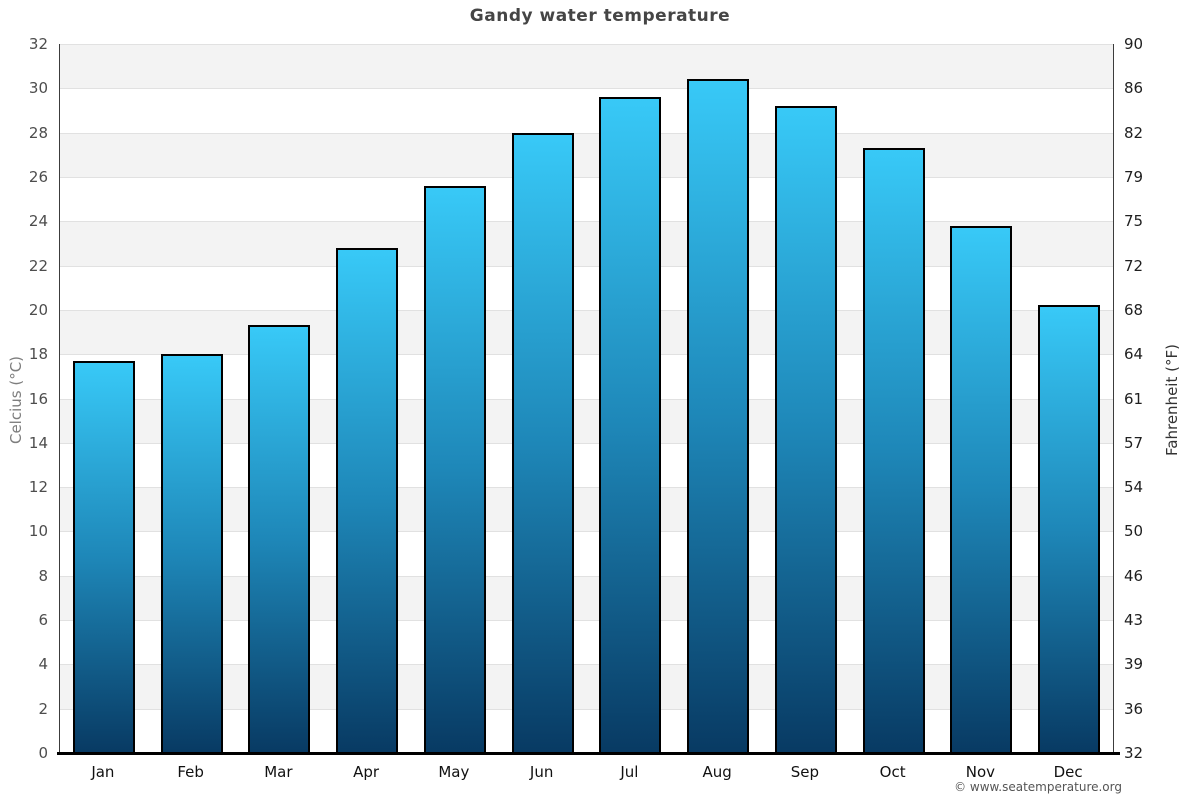 This screenshot has width=1200, height=800. I want to click on left-tick-label: 16, so click(38, 398).